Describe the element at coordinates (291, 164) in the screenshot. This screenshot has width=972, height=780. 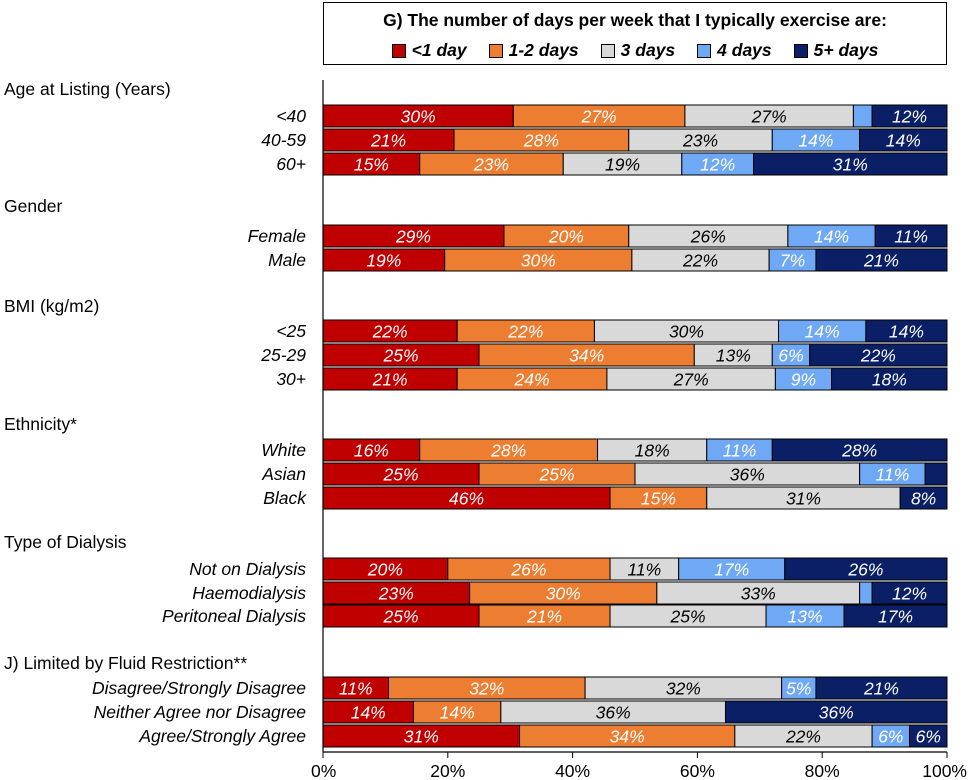
I see `category-label: 60+` at that location.